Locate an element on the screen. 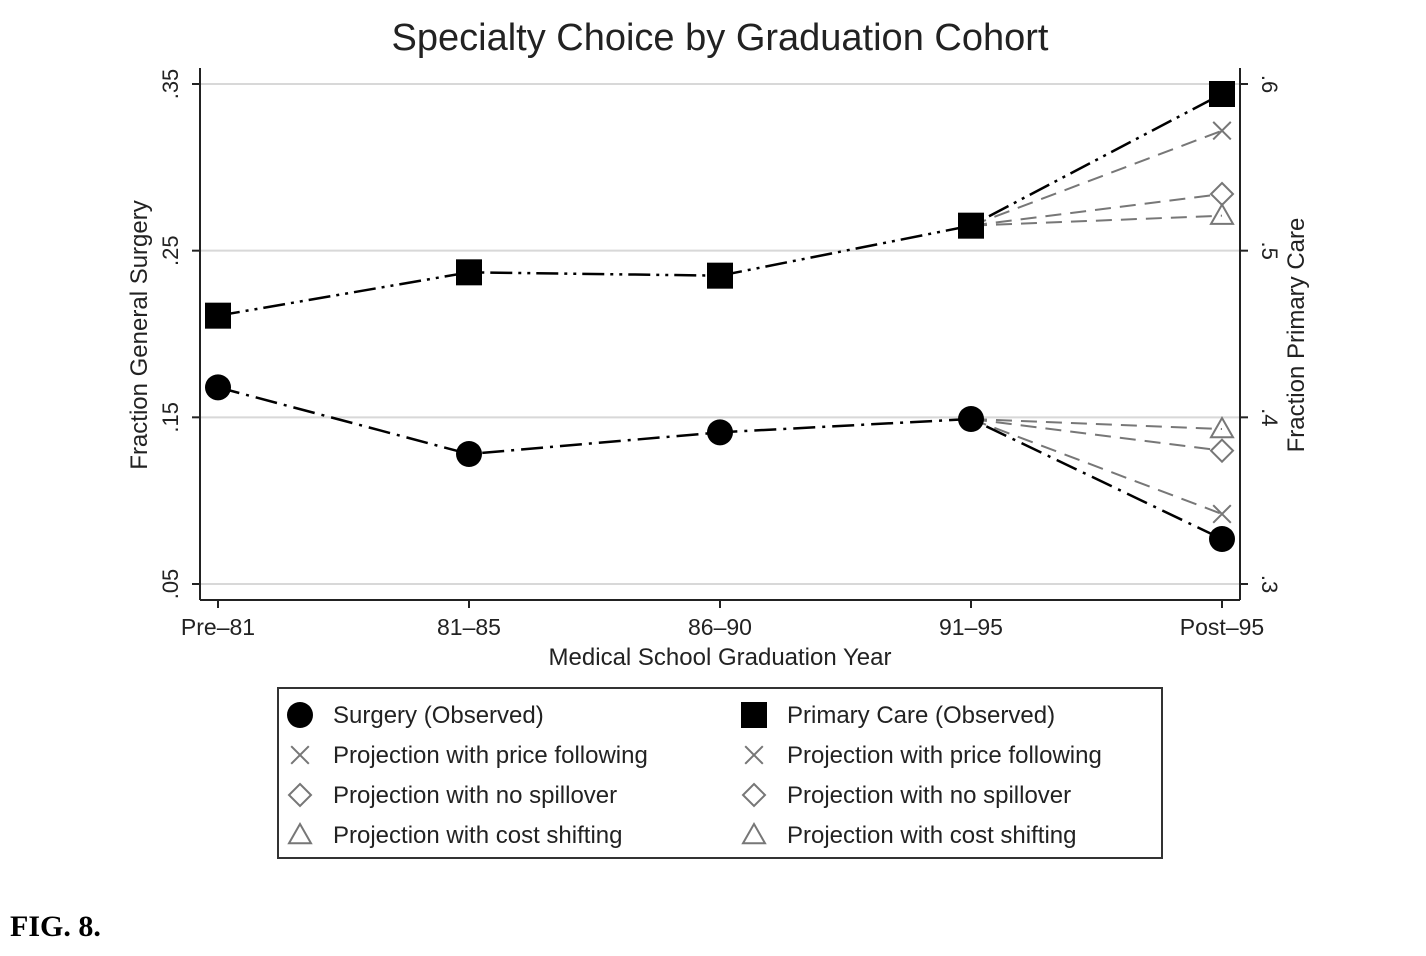 The width and height of the screenshot is (1426, 956). y-axis-label-left: Fraction General Surgery is located at coordinates (139, 334).